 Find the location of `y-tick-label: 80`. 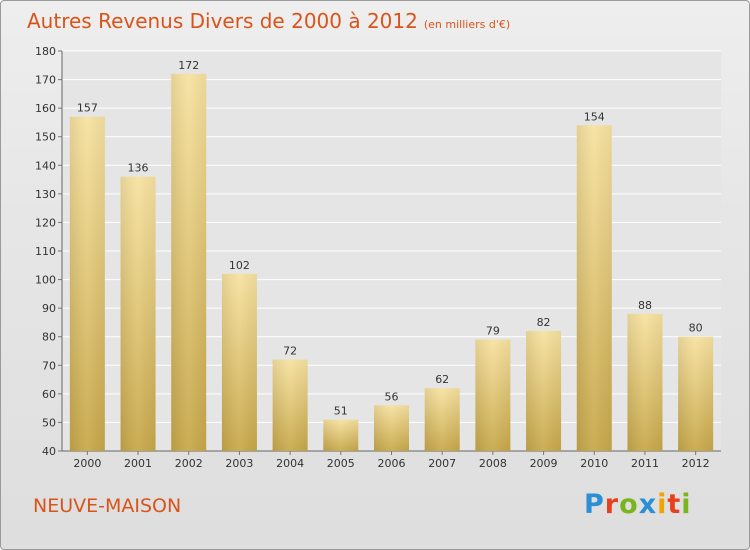

y-tick-label: 80 is located at coordinates (49, 337).